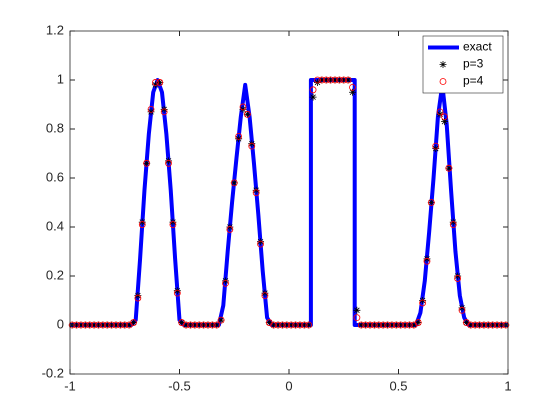 The image size is (560, 420). Describe the element at coordinates (55, 225) in the screenshot. I see `y-tick-label: 0.4` at that location.